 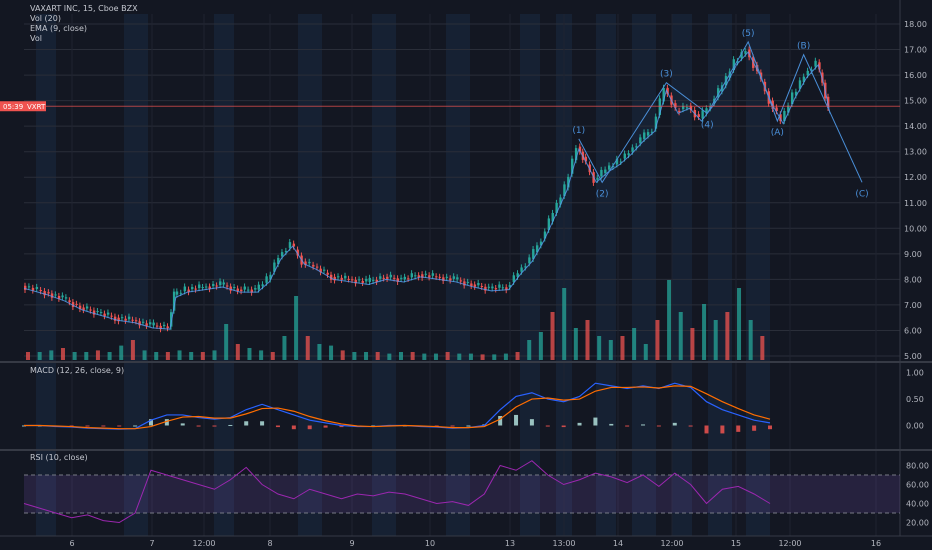 What do you see at coordinates (915, 399) in the screenshot?
I see `macd-tick-label: 0.50` at bounding box center [915, 399].